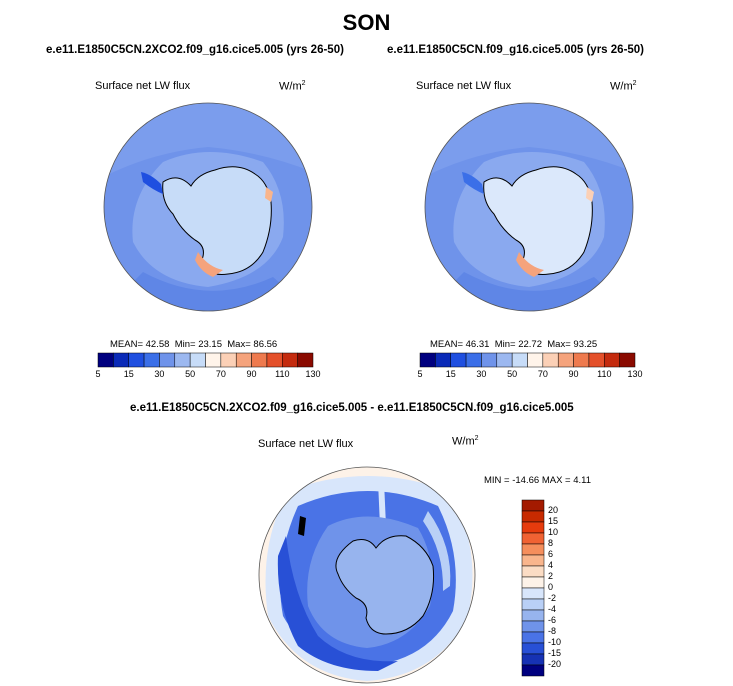  What do you see at coordinates (551, 554) in the screenshot?
I see `diff-colorbar-tick-label: 6` at bounding box center [551, 554].